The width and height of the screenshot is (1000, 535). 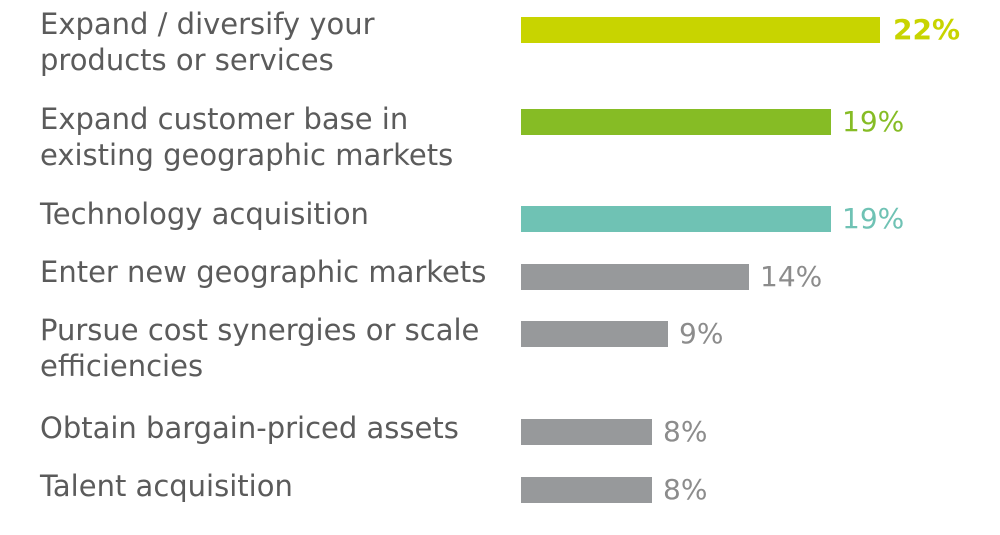 What do you see at coordinates (927, 29) in the screenshot?
I see `value-label: 22%` at bounding box center [927, 29].